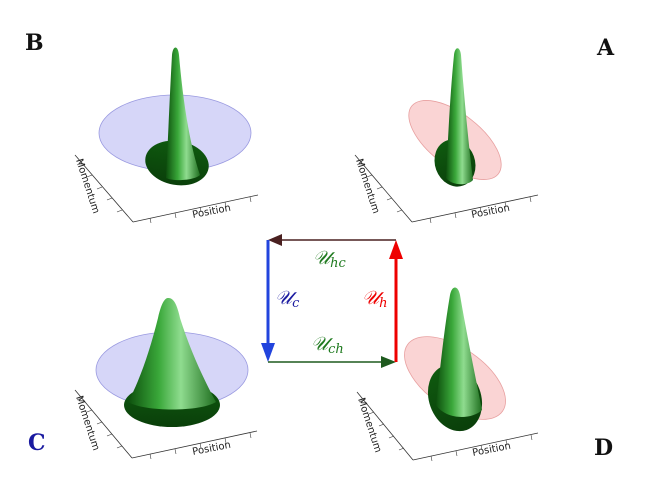 Image resolution: width=650 pixels, height=490 pixels. I want to click on axis-momentum-b: Momentum, so click(87, 187).